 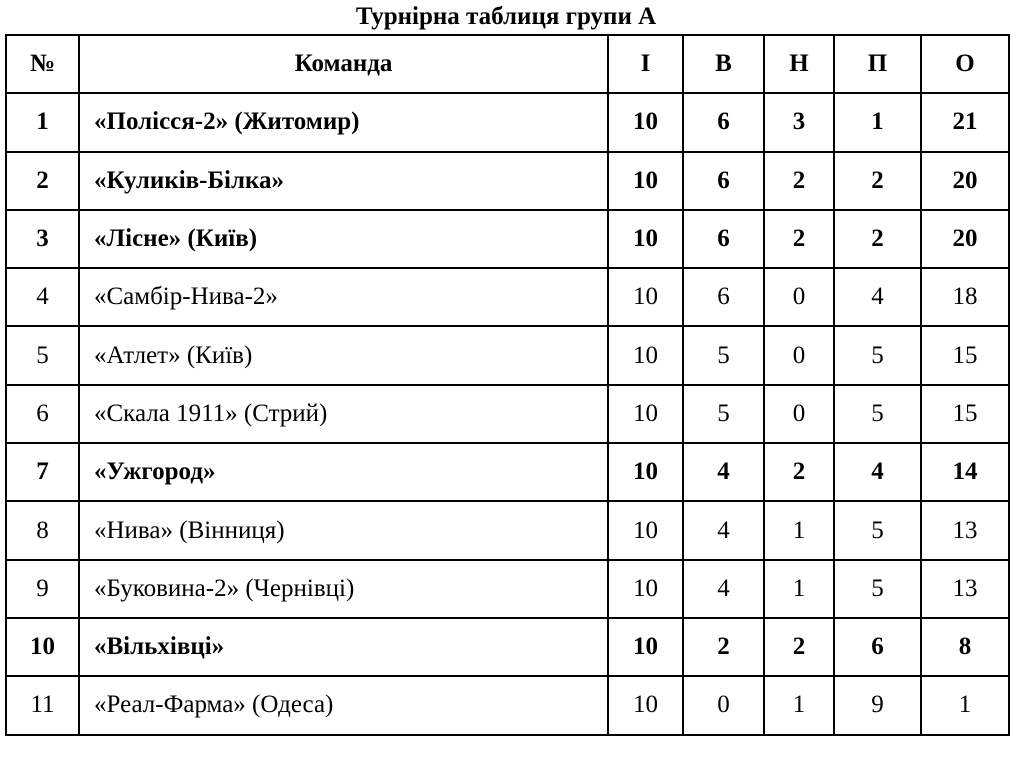 What do you see at coordinates (42, 647) in the screenshot?
I see `position-cell: 10` at bounding box center [42, 647].